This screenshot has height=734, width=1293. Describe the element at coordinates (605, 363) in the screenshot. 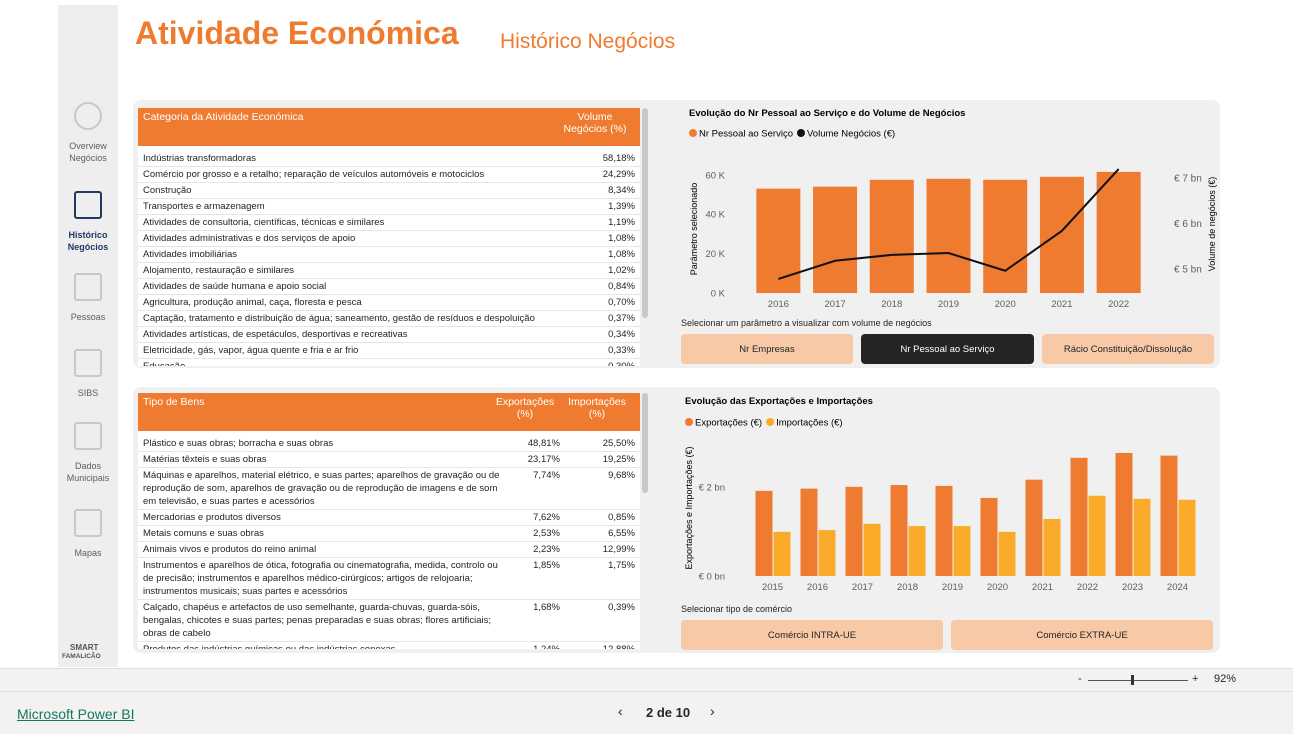

I see `cell: 0,30%` at that location.